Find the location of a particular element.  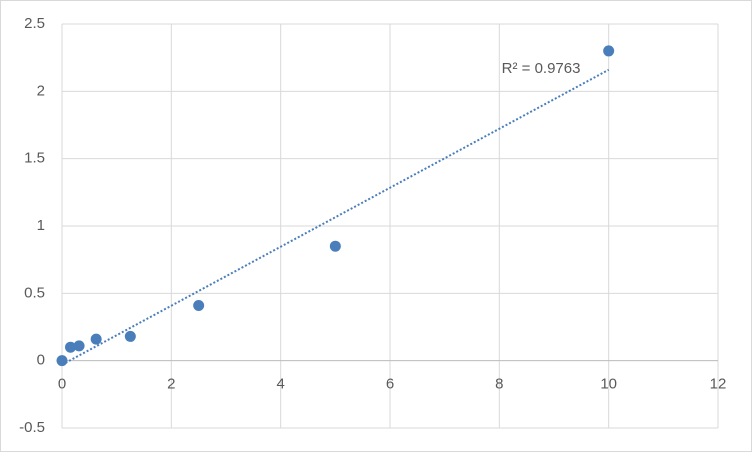

x-tick-label: 0 is located at coordinates (62, 384).